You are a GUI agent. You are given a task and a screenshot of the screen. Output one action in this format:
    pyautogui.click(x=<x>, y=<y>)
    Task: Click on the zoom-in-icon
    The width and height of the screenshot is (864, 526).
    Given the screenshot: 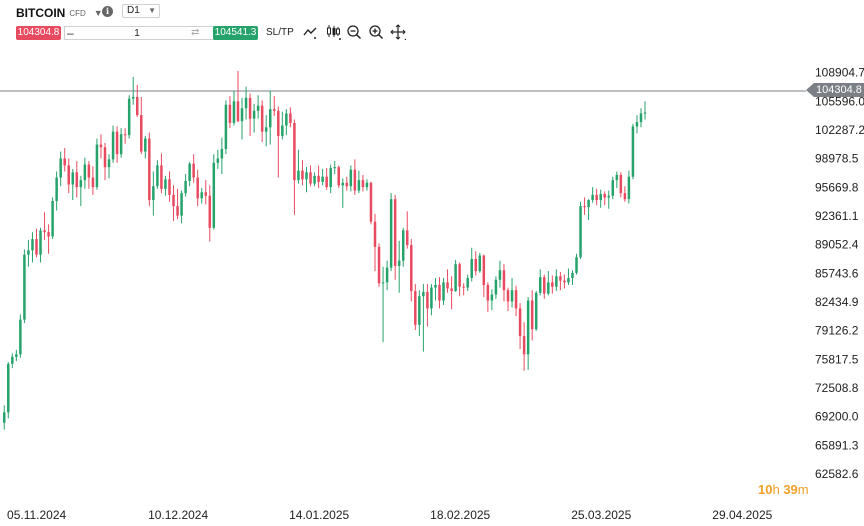 What is the action you would take?
    pyautogui.click(x=376, y=32)
    